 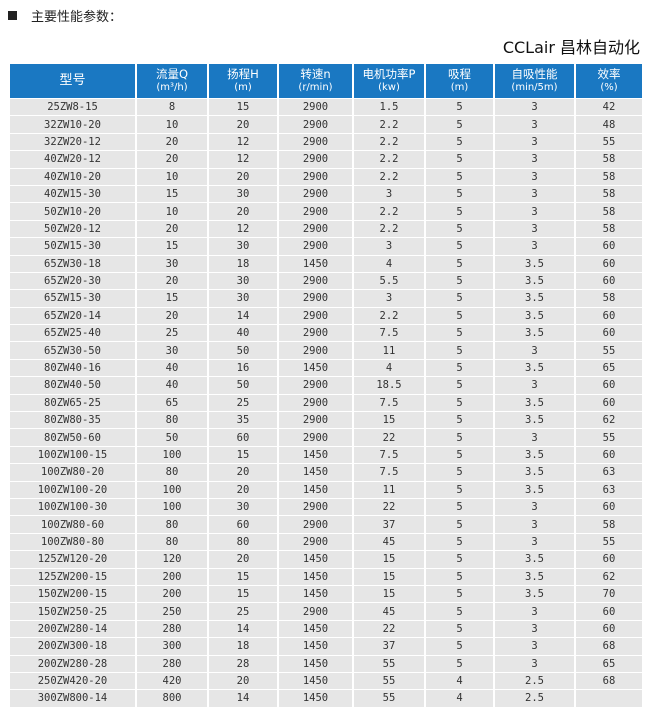 What do you see at coordinates (172, 368) in the screenshot?
I see `table-cell: 40` at bounding box center [172, 368].